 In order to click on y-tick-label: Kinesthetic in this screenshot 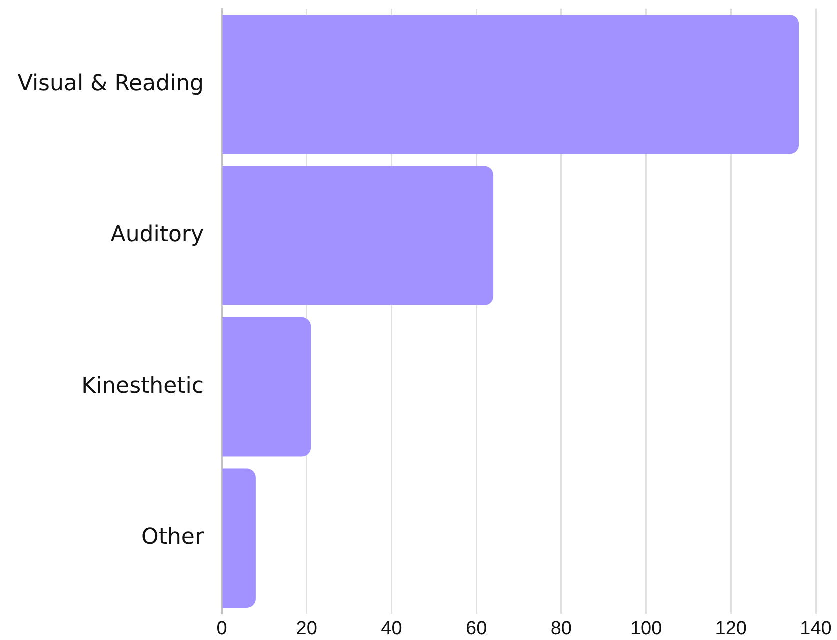, I will do `click(143, 386)`.